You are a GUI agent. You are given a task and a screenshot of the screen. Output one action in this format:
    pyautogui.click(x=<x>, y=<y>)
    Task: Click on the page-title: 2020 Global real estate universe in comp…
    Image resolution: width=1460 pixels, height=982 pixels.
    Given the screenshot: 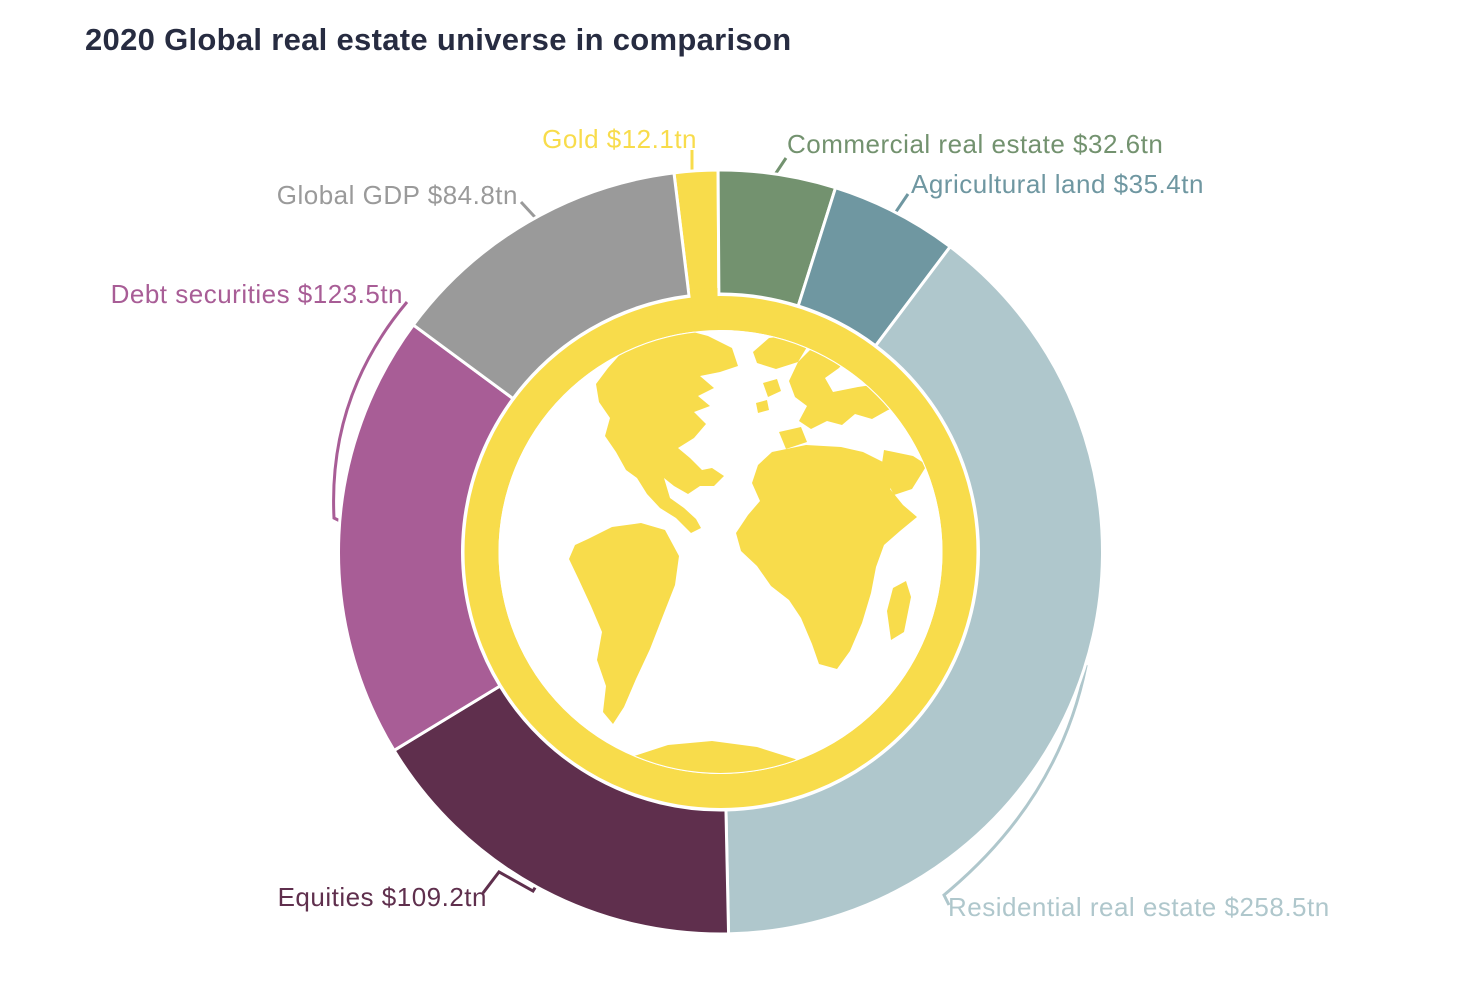 What is the action you would take?
    pyautogui.click(x=438, y=39)
    